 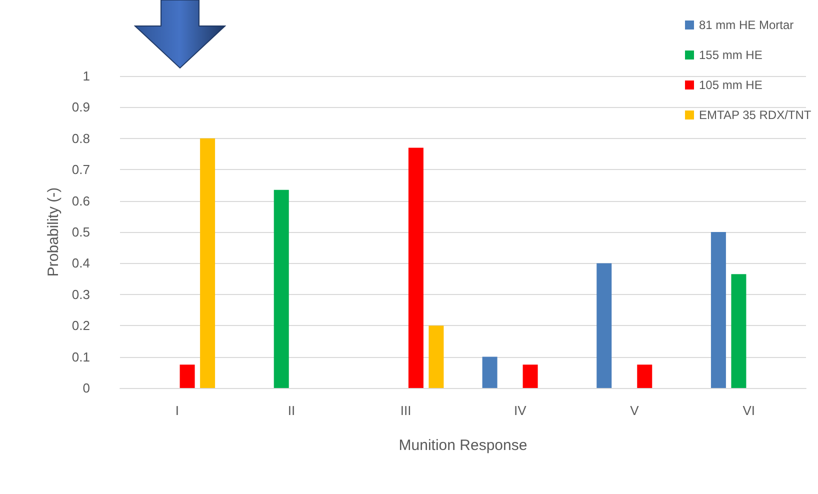 I want to click on legend-label: 155 mm HE, so click(x=730, y=55).